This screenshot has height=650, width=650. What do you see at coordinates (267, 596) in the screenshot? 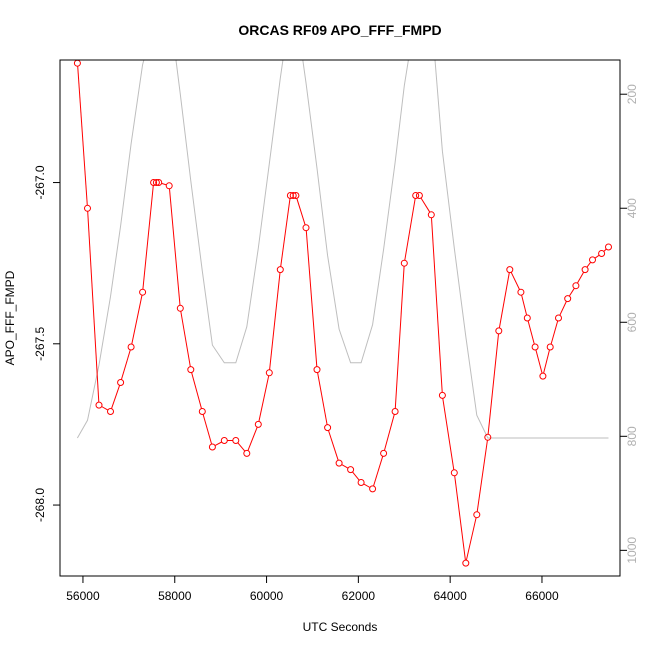
I see `x-tick-label: 60000` at bounding box center [267, 596].